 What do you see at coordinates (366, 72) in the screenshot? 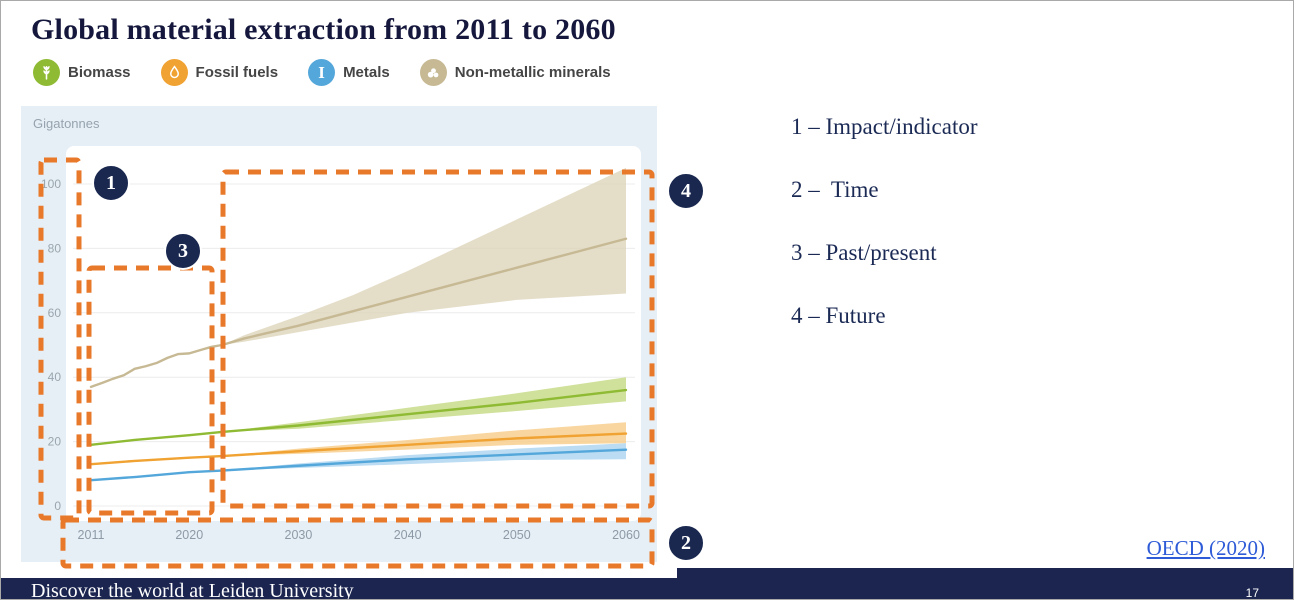
I see `legend-label: Metals` at bounding box center [366, 72].